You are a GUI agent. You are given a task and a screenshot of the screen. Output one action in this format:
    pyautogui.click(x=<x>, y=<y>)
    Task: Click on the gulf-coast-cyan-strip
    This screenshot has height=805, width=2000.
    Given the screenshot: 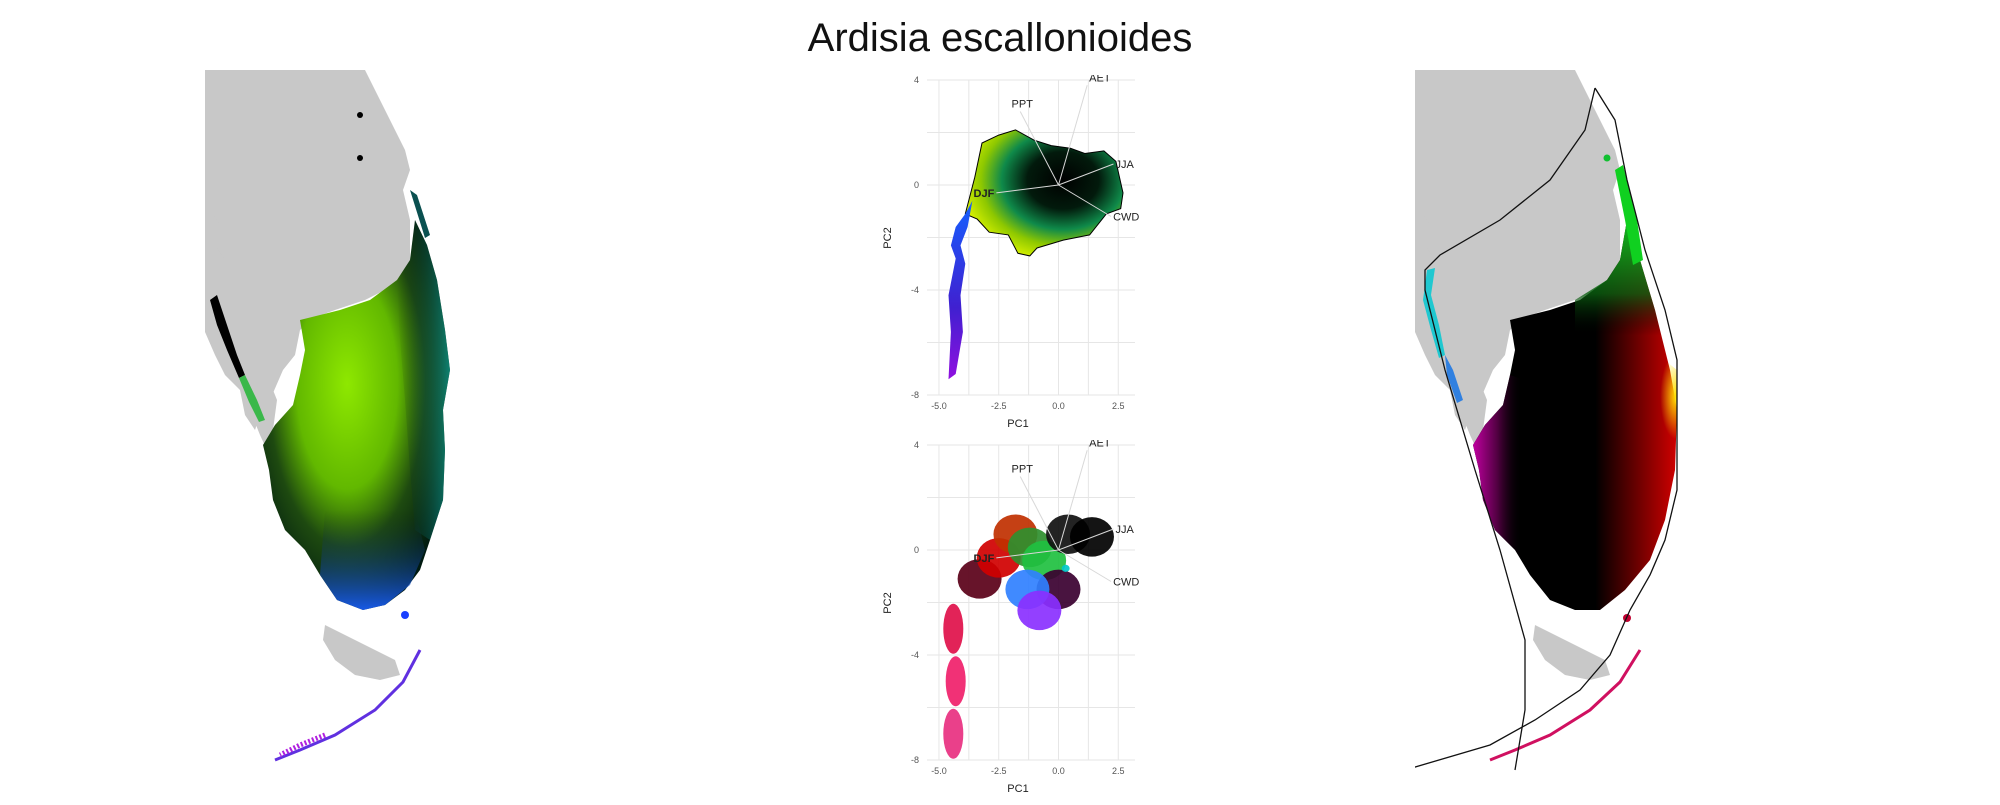 What is the action you would take?
    pyautogui.click(x=1434, y=313)
    